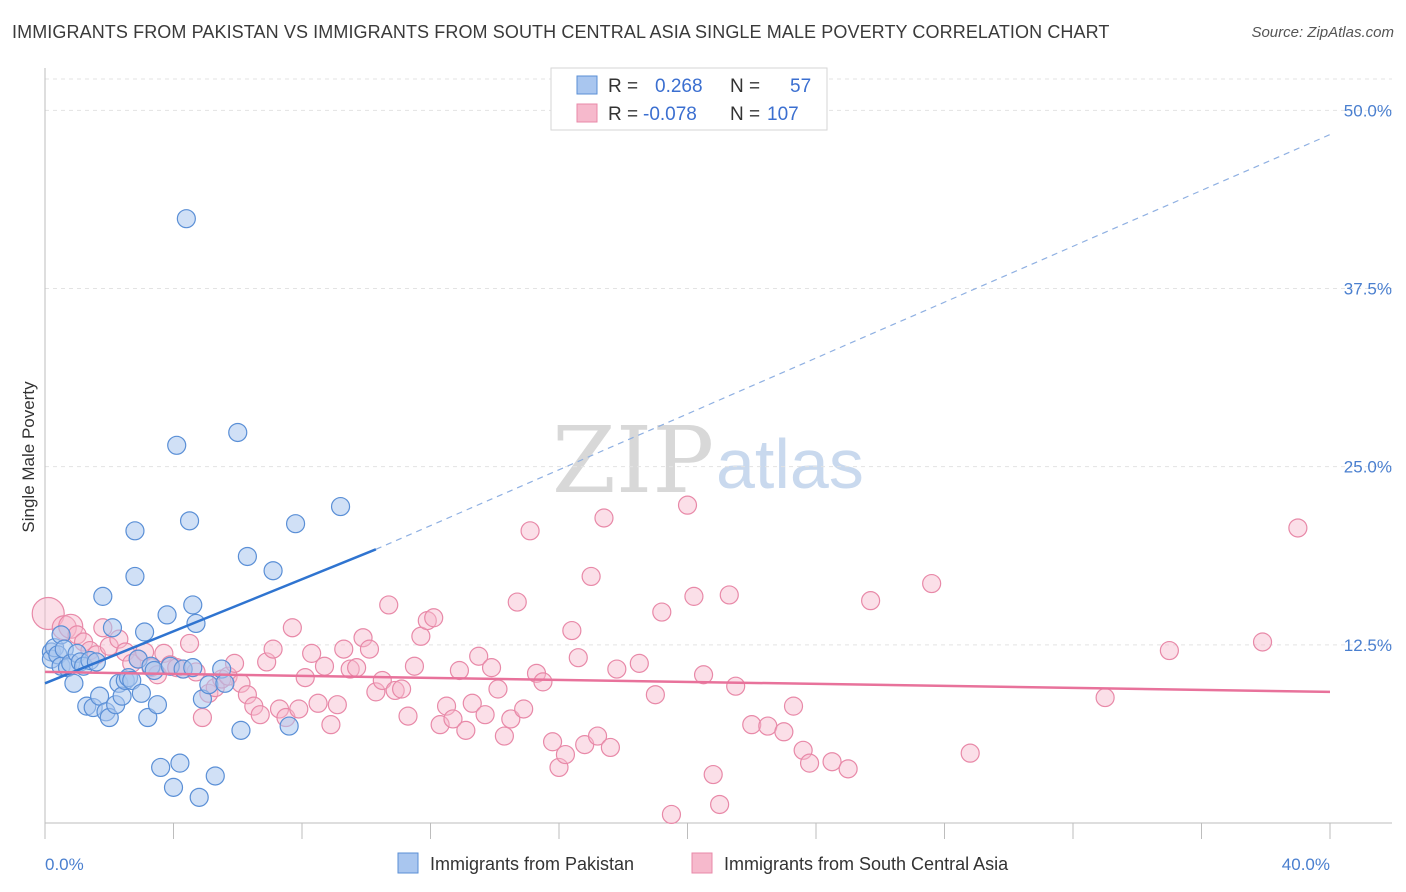 The height and width of the screenshot is (892, 1406). What do you see at coordinates (64, 864) in the screenshot?
I see `x-tick-label: 0.0%` at bounding box center [64, 864].